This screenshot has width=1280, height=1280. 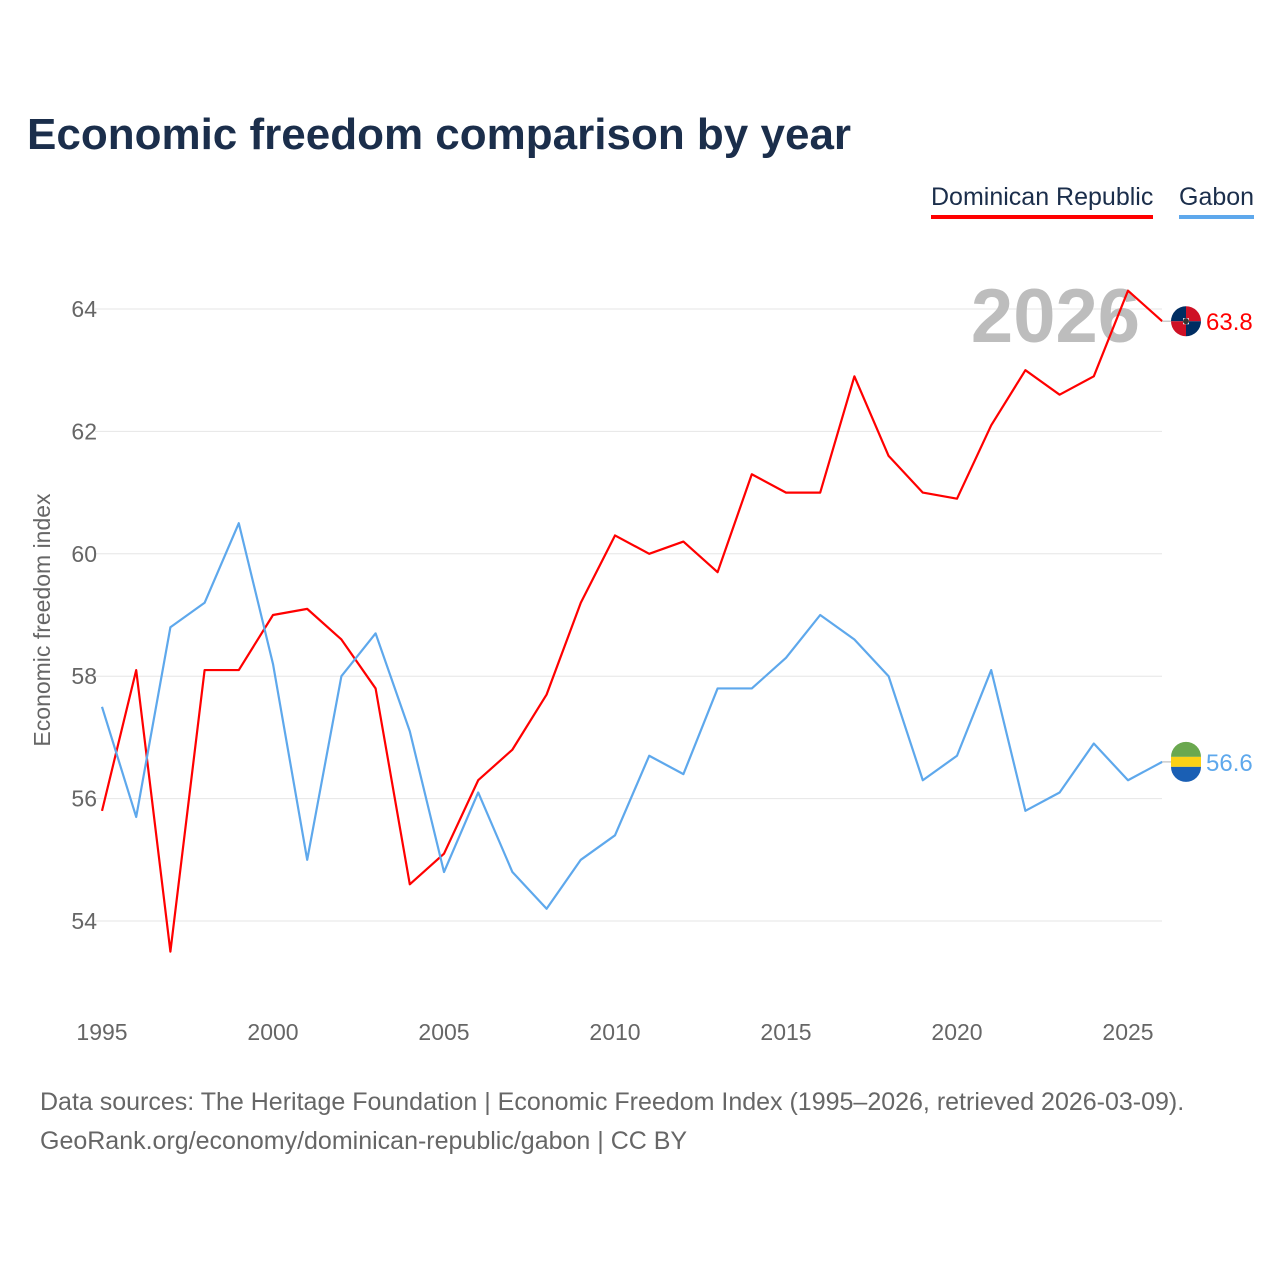 What do you see at coordinates (614, 1032) in the screenshot?
I see `x-tick-label: 2010` at bounding box center [614, 1032].